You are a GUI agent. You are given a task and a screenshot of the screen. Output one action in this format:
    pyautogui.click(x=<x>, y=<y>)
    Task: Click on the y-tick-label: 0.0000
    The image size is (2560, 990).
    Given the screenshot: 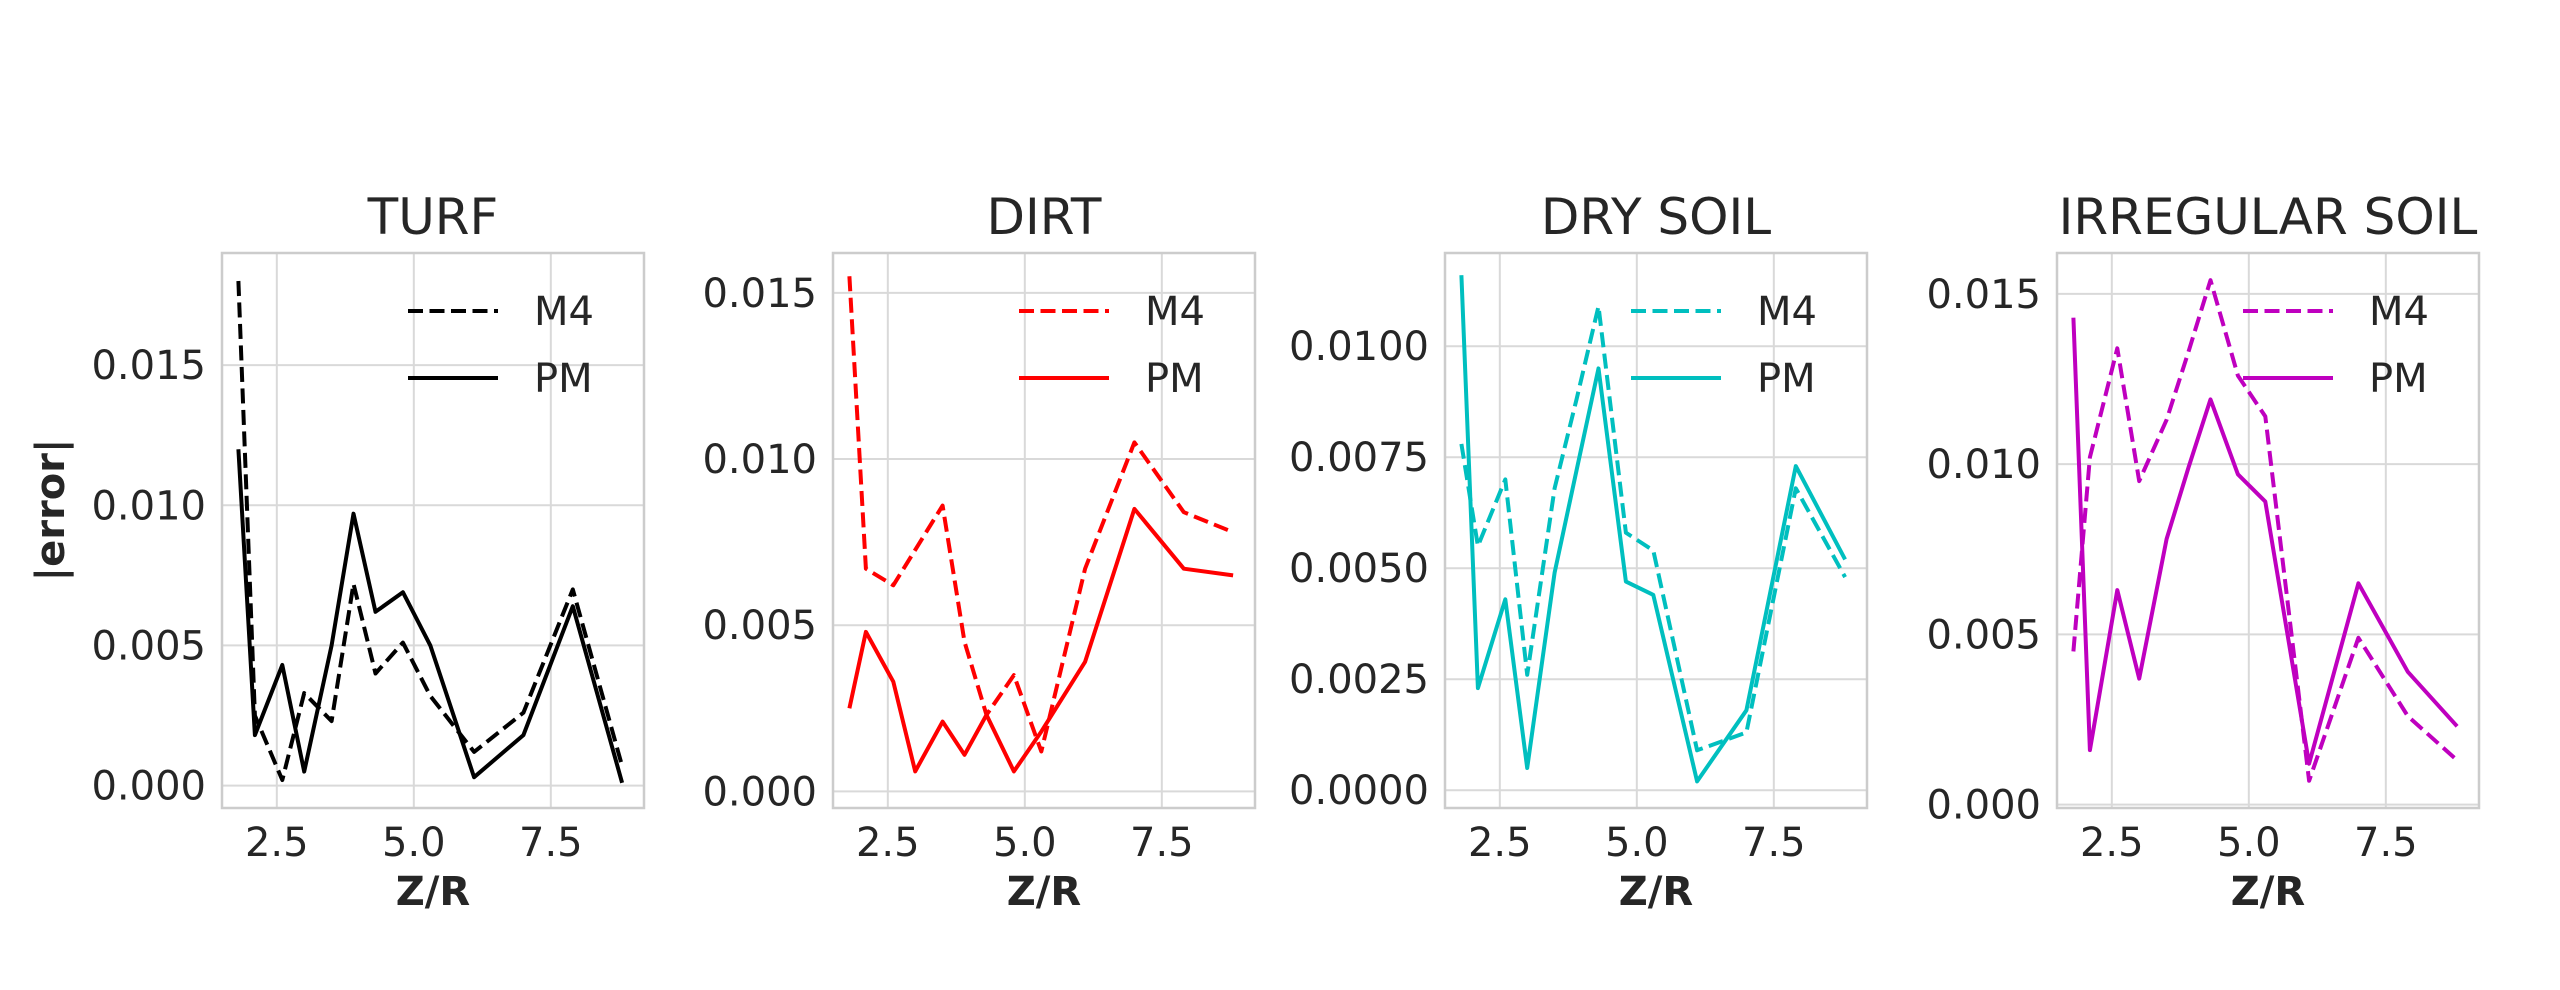 What is the action you would take?
    pyautogui.click(x=1359, y=791)
    